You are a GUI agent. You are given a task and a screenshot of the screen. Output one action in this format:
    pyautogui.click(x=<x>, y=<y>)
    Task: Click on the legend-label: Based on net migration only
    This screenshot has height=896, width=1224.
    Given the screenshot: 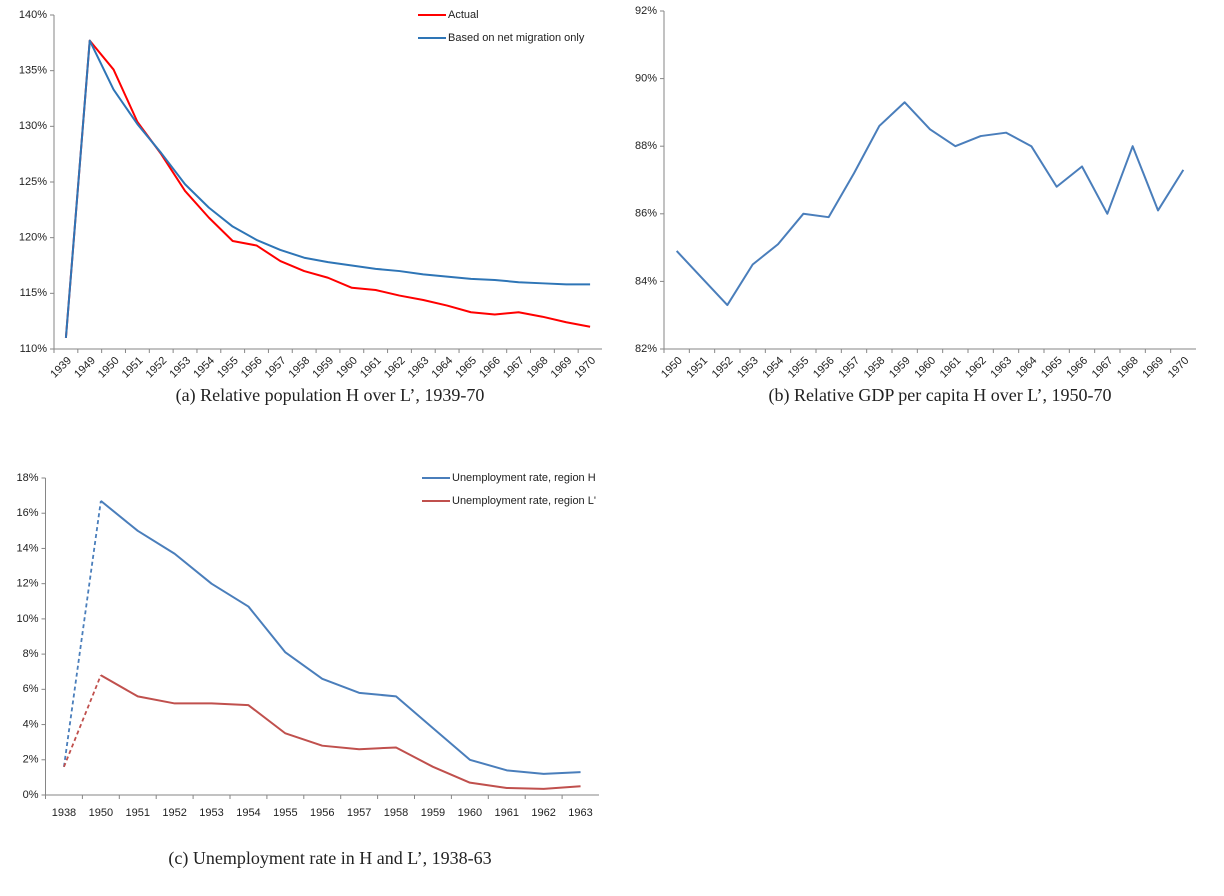 What is the action you would take?
    pyautogui.click(x=516, y=38)
    